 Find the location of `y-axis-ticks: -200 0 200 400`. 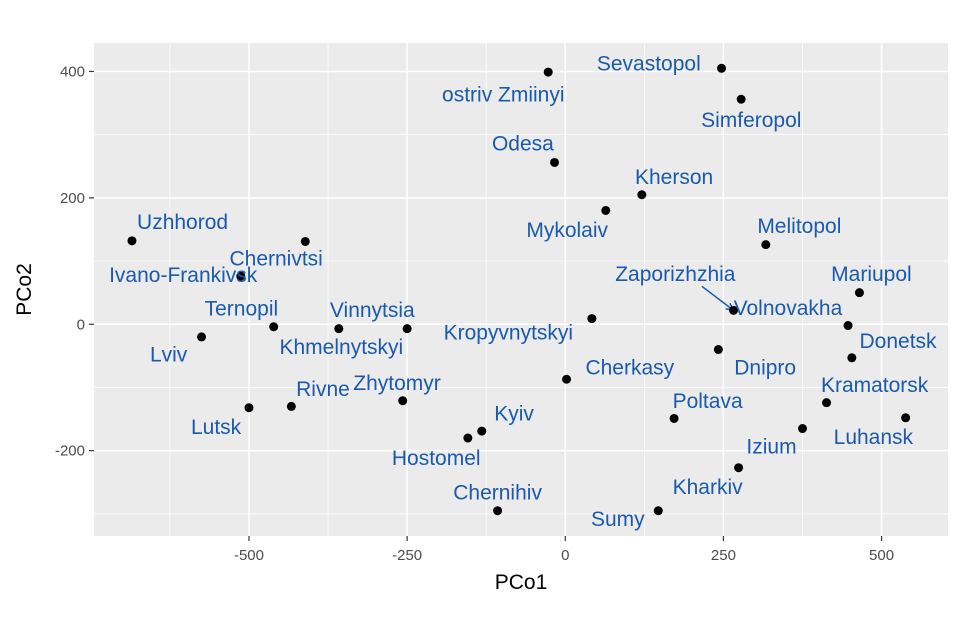

y-axis-ticks: -200 0 200 400 is located at coordinates (74, 261).